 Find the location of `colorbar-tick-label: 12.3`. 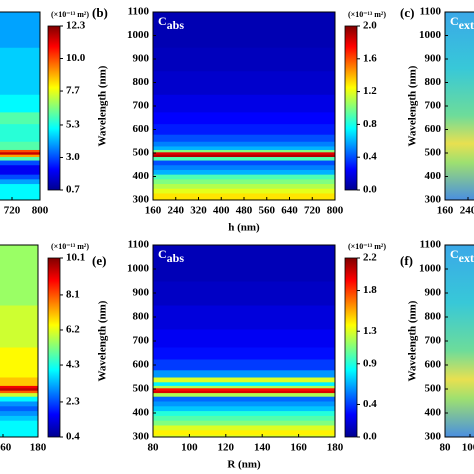

colorbar-tick-label: 12.3 is located at coordinates (76, 26).